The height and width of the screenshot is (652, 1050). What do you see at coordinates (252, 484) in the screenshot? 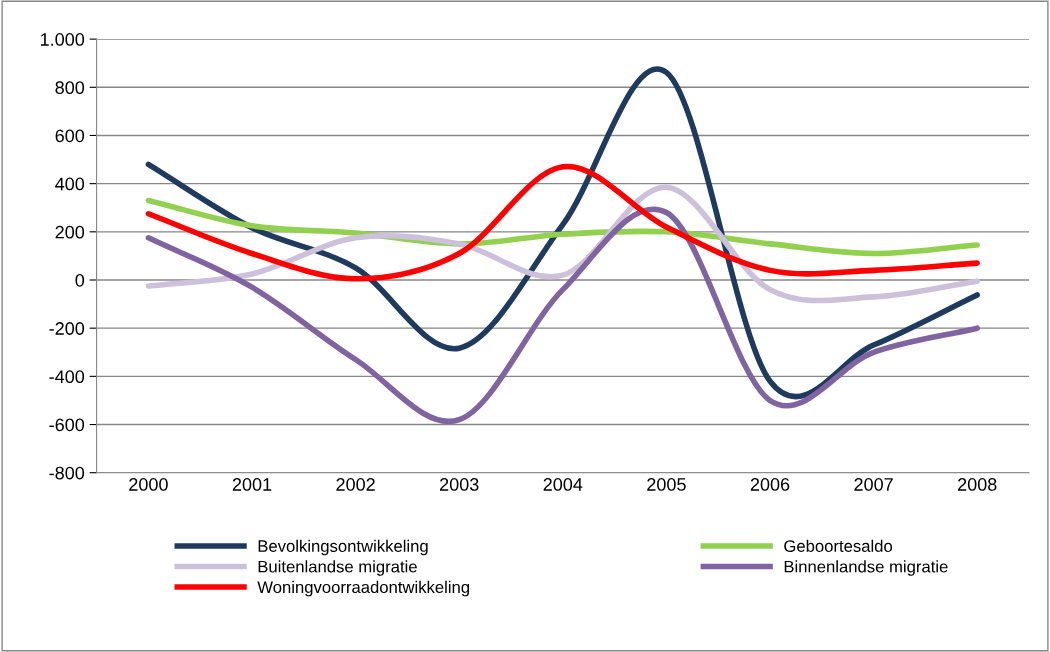
I see `x-tick-label: 2001` at bounding box center [252, 484].